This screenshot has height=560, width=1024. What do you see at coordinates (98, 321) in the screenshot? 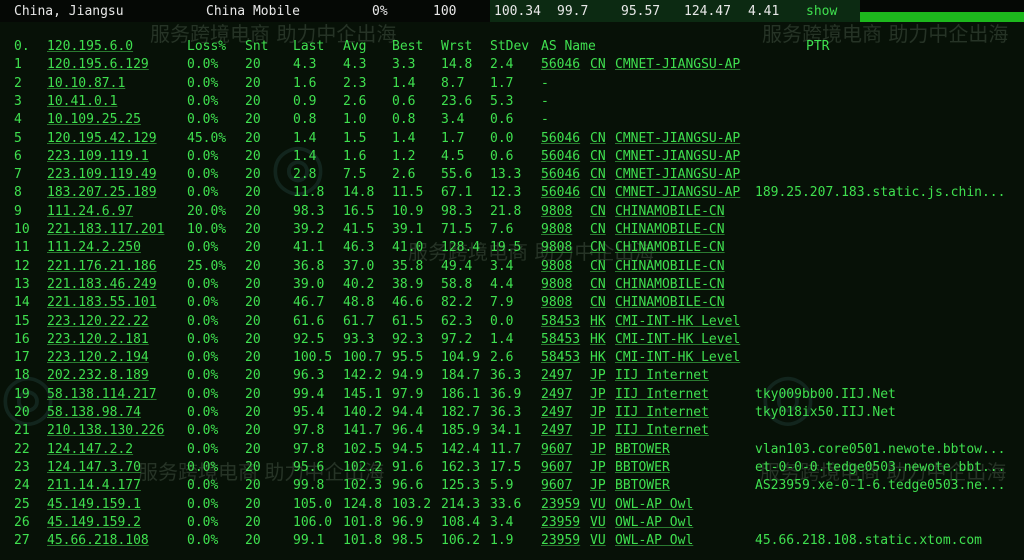
I see `hop-ip: 223.120.22.22` at bounding box center [98, 321].